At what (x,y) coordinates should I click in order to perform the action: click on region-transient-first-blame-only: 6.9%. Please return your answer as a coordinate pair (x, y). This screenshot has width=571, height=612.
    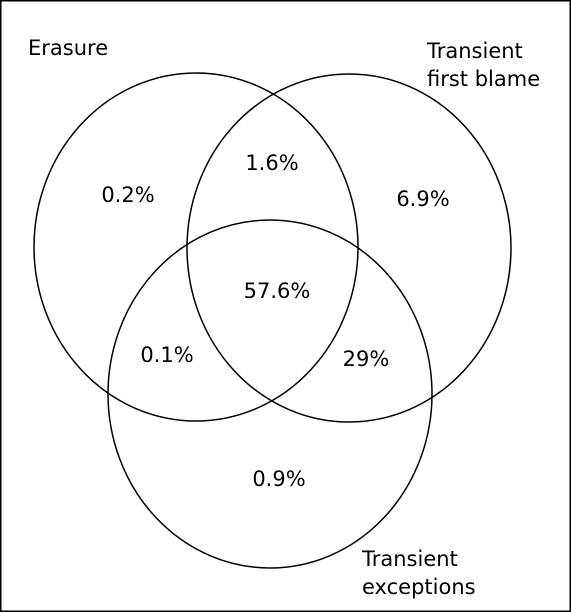
    Looking at the image, I should click on (422, 199).